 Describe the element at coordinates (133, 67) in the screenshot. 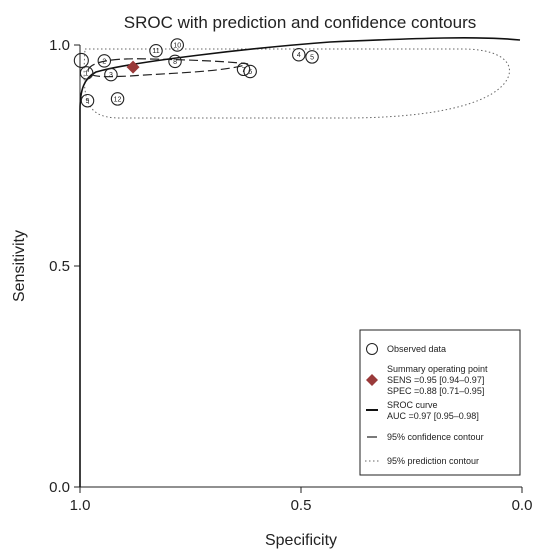

I see `summary-point` at that location.